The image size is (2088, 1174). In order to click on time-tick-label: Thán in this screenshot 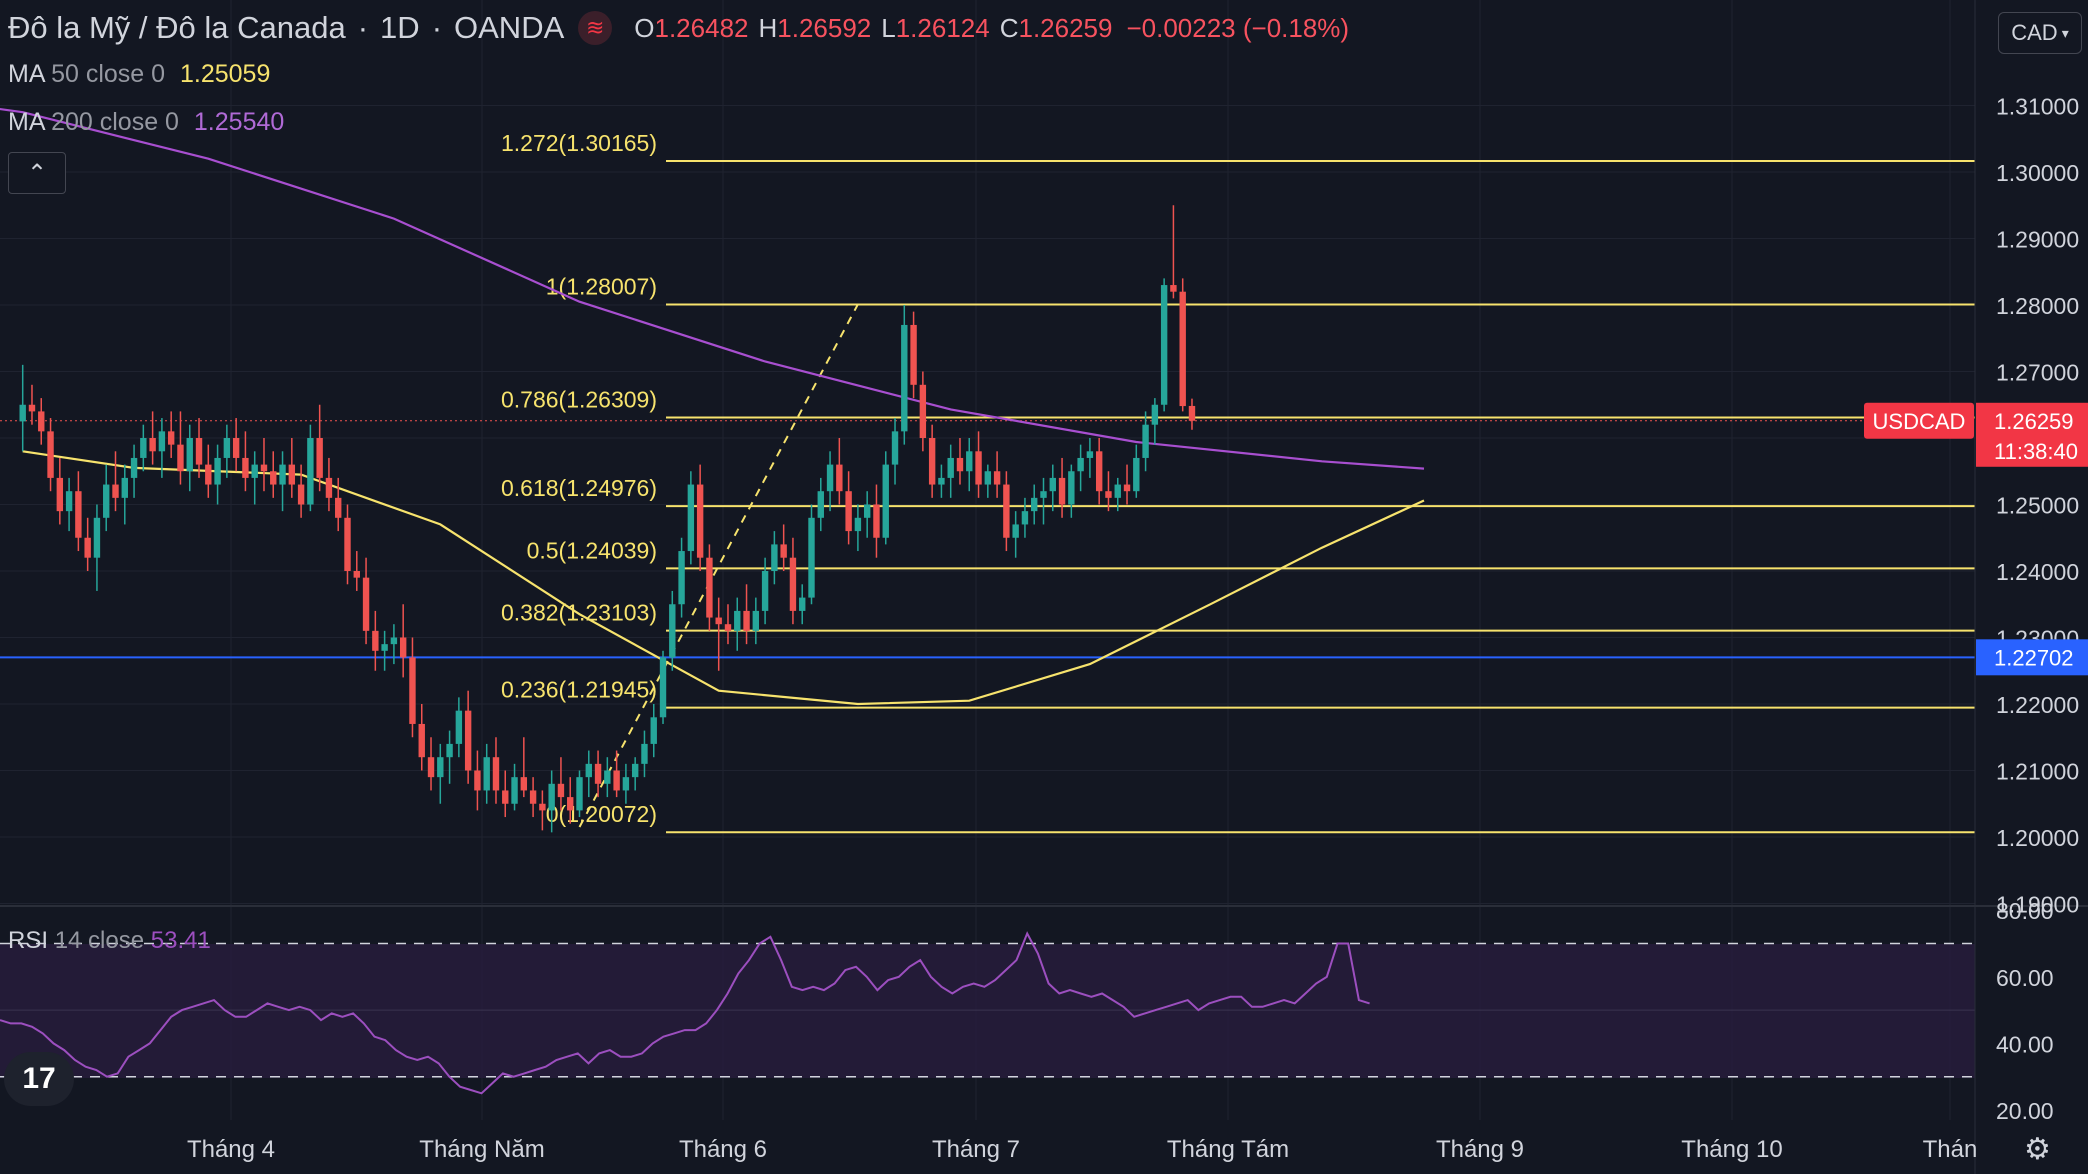, I will do `click(1950, 1149)`.